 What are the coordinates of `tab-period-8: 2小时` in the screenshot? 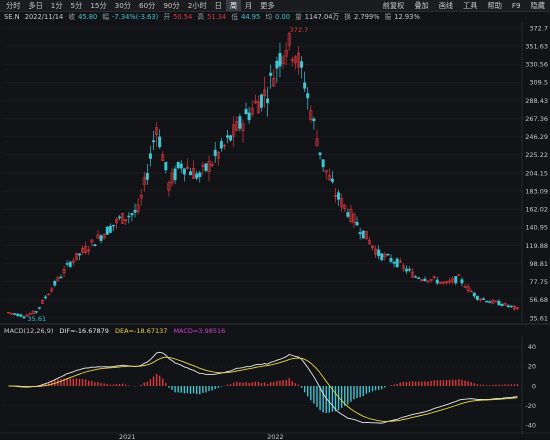 It's located at (197, 5).